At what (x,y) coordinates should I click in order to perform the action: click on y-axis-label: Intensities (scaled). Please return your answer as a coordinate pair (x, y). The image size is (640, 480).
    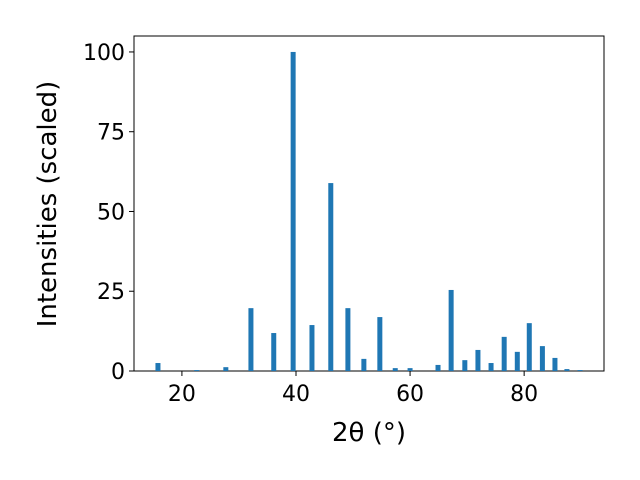
    Looking at the image, I should click on (48, 204).